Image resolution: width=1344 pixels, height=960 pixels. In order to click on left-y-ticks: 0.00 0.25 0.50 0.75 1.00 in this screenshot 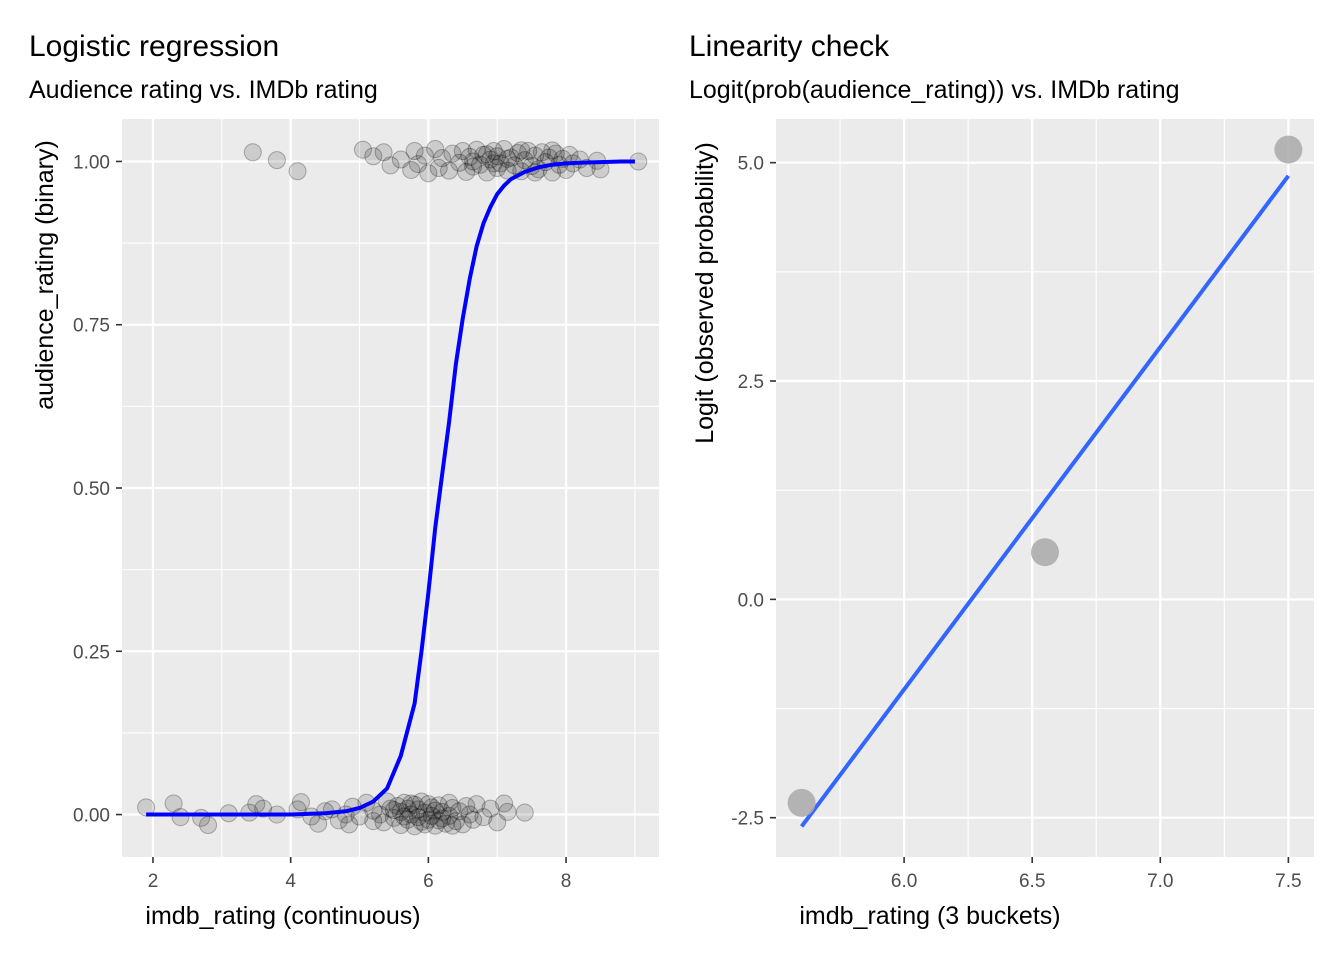, I will do `click(97, 489)`.